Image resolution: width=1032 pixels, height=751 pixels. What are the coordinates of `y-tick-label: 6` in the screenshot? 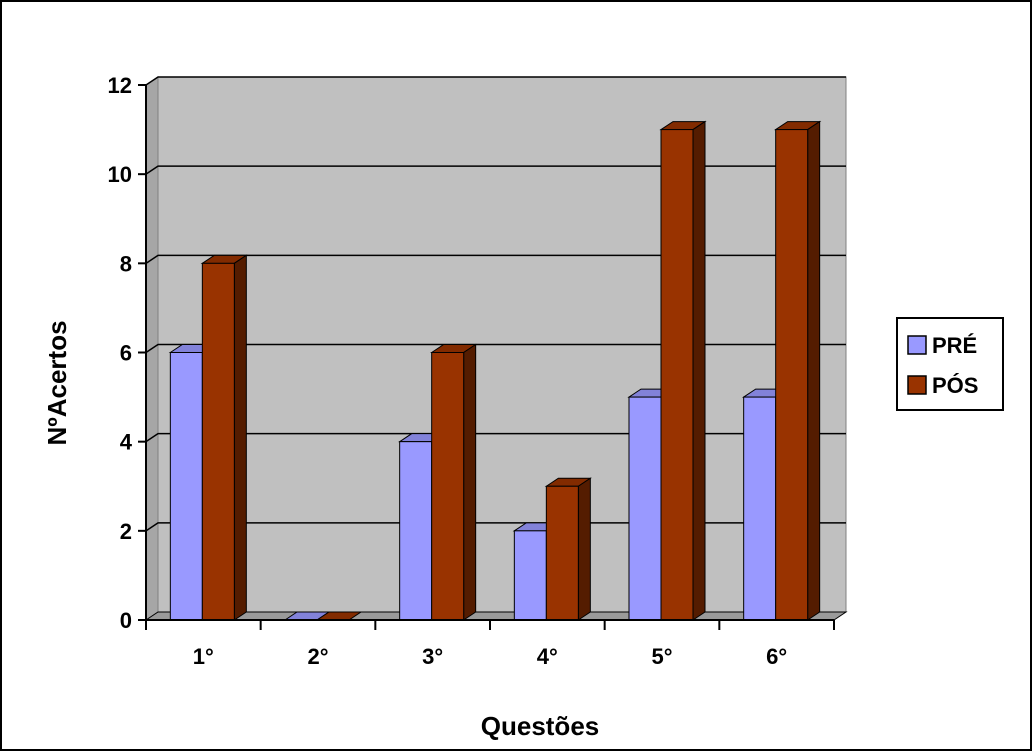 It's located at (126, 353).